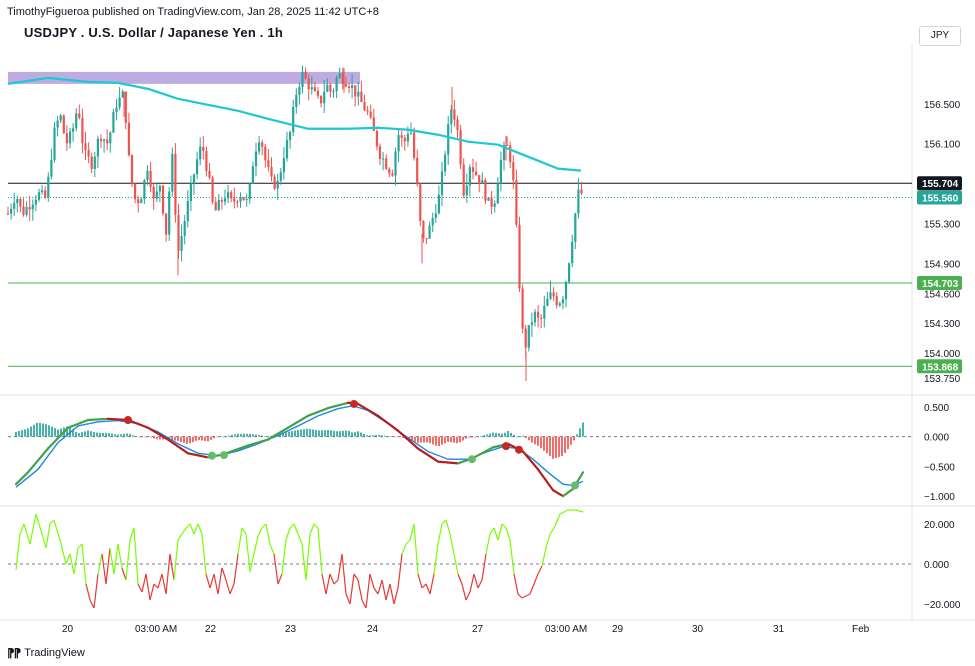  I want to click on macd-tick-label: −1.000, so click(939, 497).